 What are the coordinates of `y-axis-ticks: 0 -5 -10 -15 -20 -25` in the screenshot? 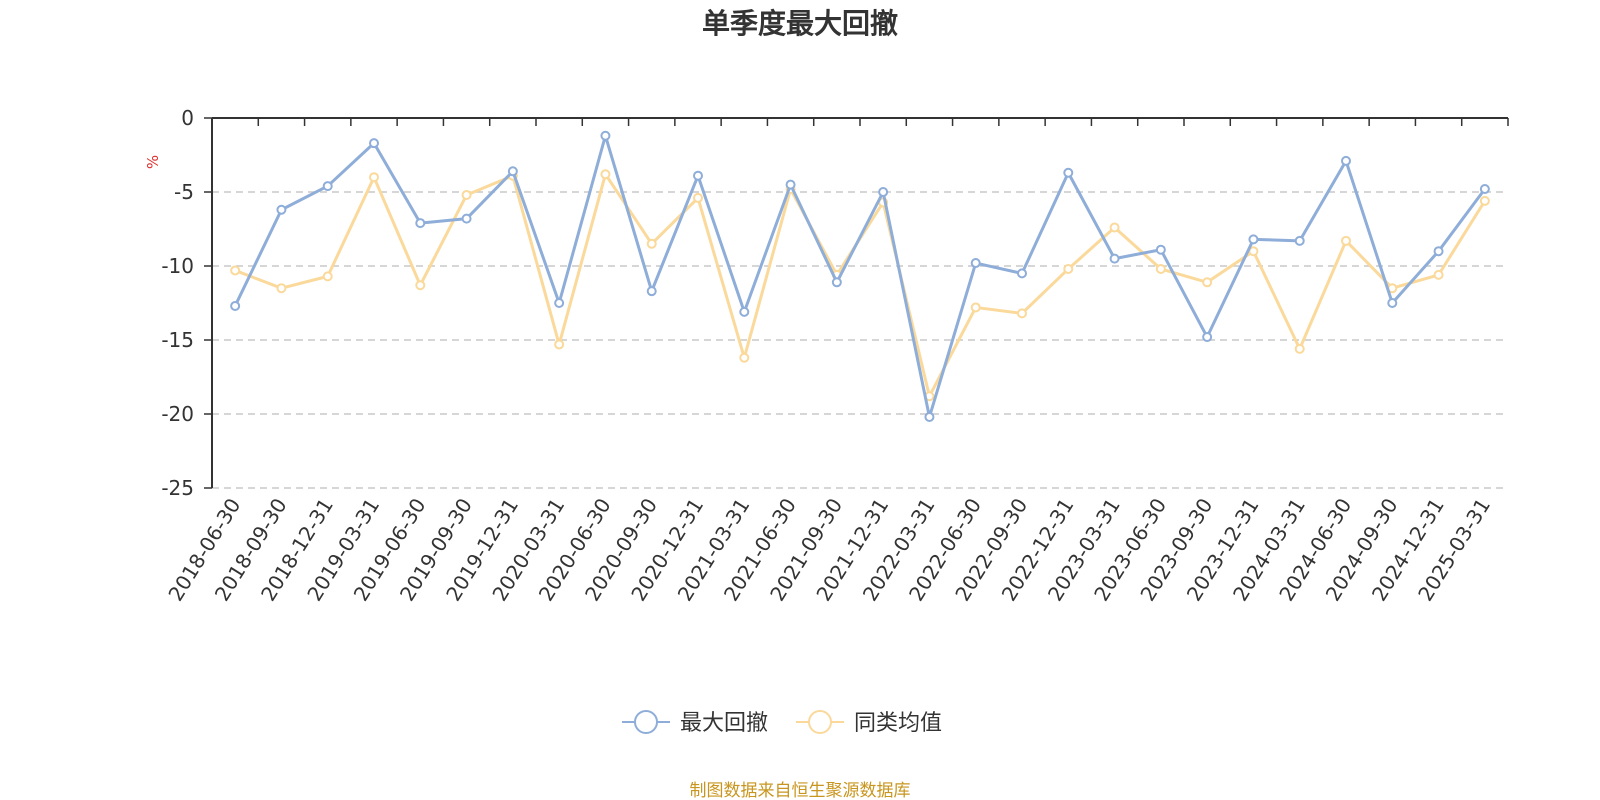 It's located at (186, 303).